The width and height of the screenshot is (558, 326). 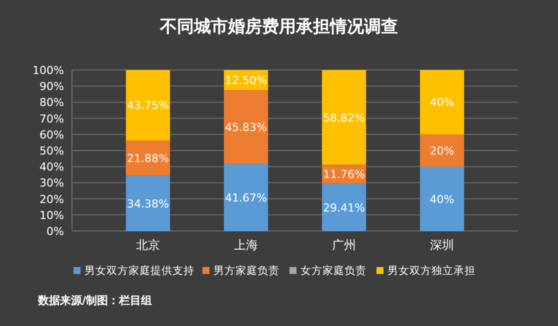 What do you see at coordinates (147, 159) in the screenshot?
I see `data-label: 21.88%` at bounding box center [147, 159].